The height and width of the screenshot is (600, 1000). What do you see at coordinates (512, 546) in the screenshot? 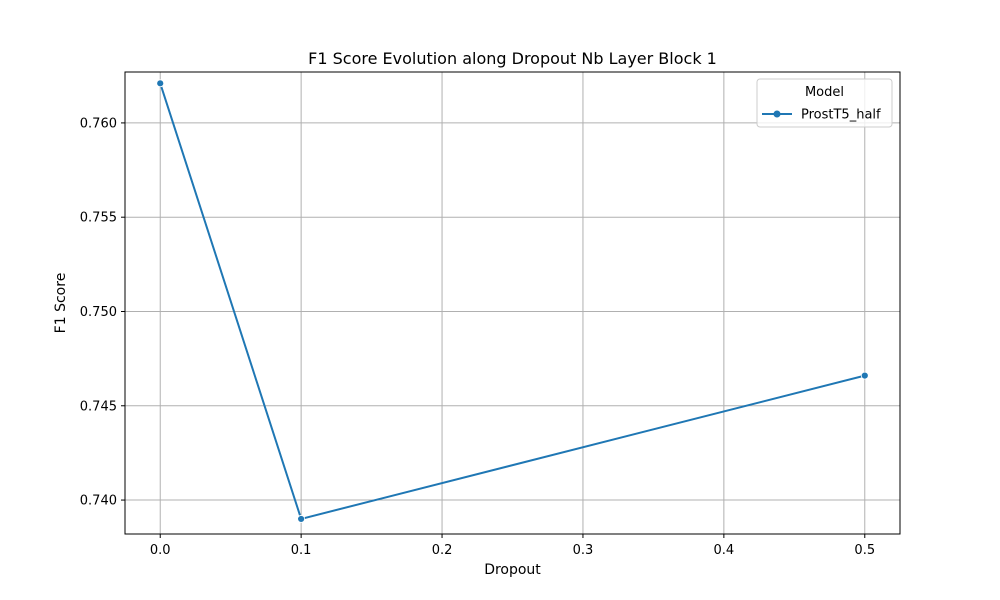
I see `x-axis: 0.0 0.1 0.2 0.3 0.4 0.5` at bounding box center [512, 546].